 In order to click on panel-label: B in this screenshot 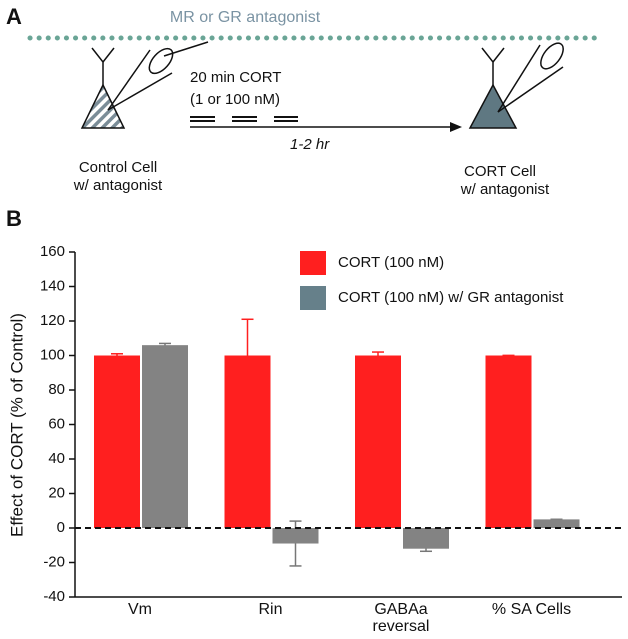, I will do `click(14, 218)`.